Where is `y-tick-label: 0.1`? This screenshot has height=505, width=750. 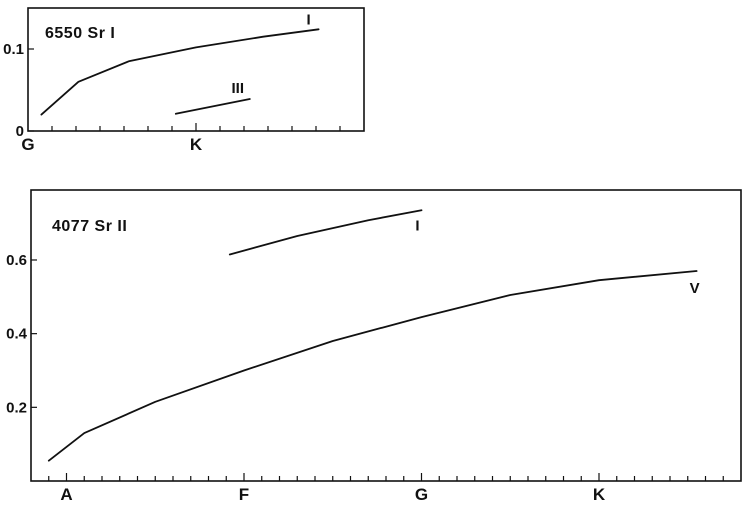 y-tick-label: 0.1 is located at coordinates (13, 49).